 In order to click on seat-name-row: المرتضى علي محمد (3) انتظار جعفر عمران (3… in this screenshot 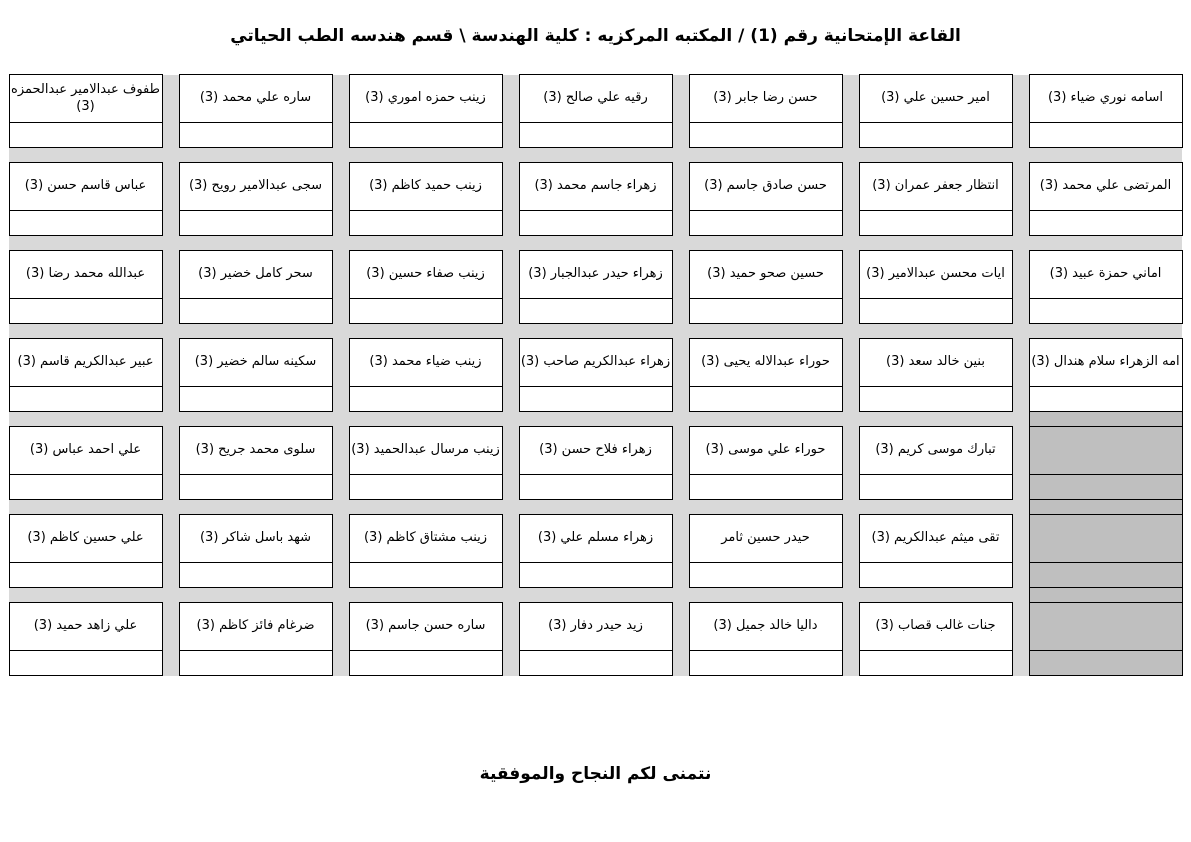, I will do `click(595, 186)`.